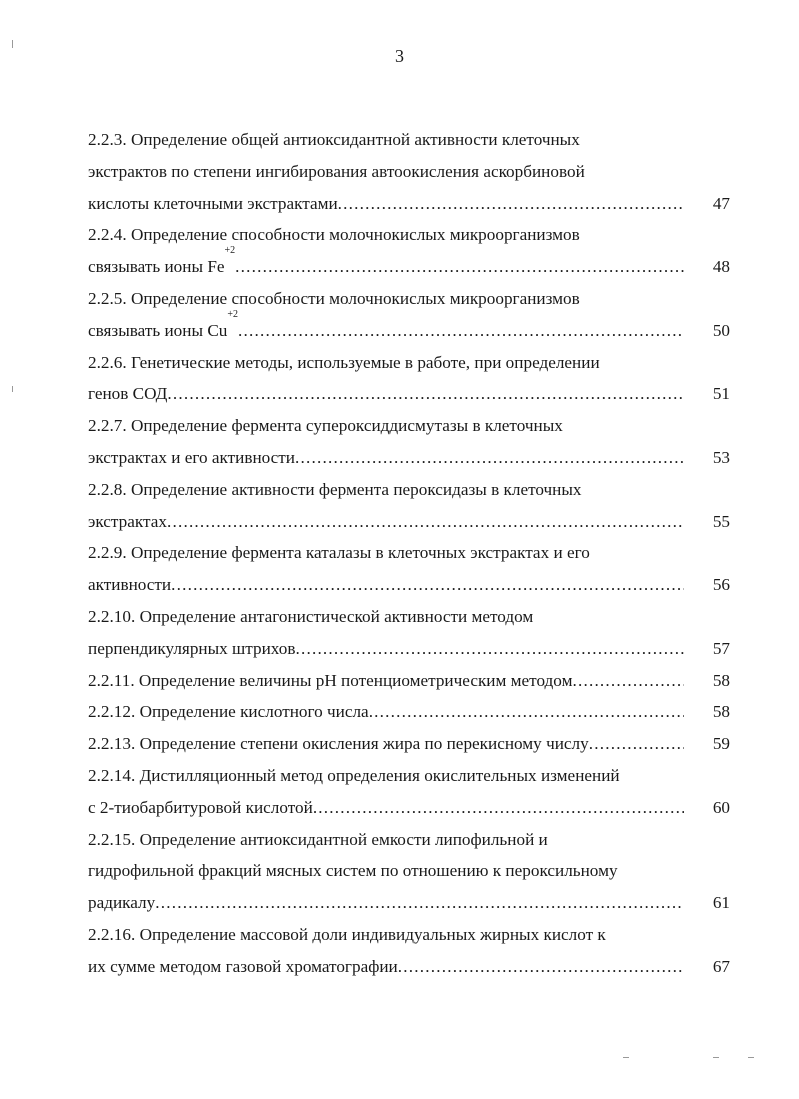 The width and height of the screenshot is (799, 1099). What do you see at coordinates (721, 330) in the screenshot?
I see `toc-page-number: 50` at bounding box center [721, 330].